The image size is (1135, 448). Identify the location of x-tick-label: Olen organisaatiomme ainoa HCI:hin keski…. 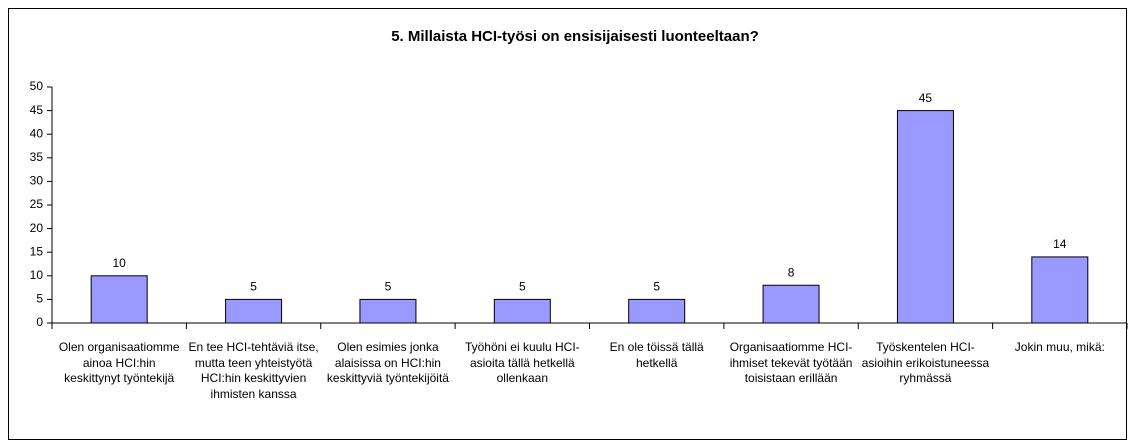
(119, 362).